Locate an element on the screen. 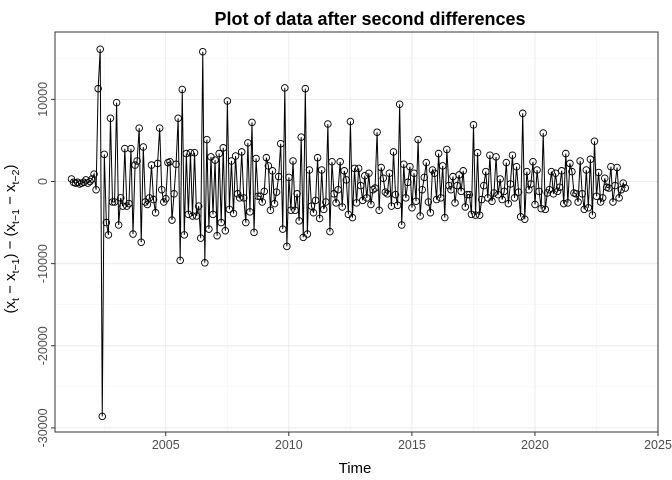  y-axis: -30000 -20000 -10000 0 10000 is located at coordinates (45, 264).